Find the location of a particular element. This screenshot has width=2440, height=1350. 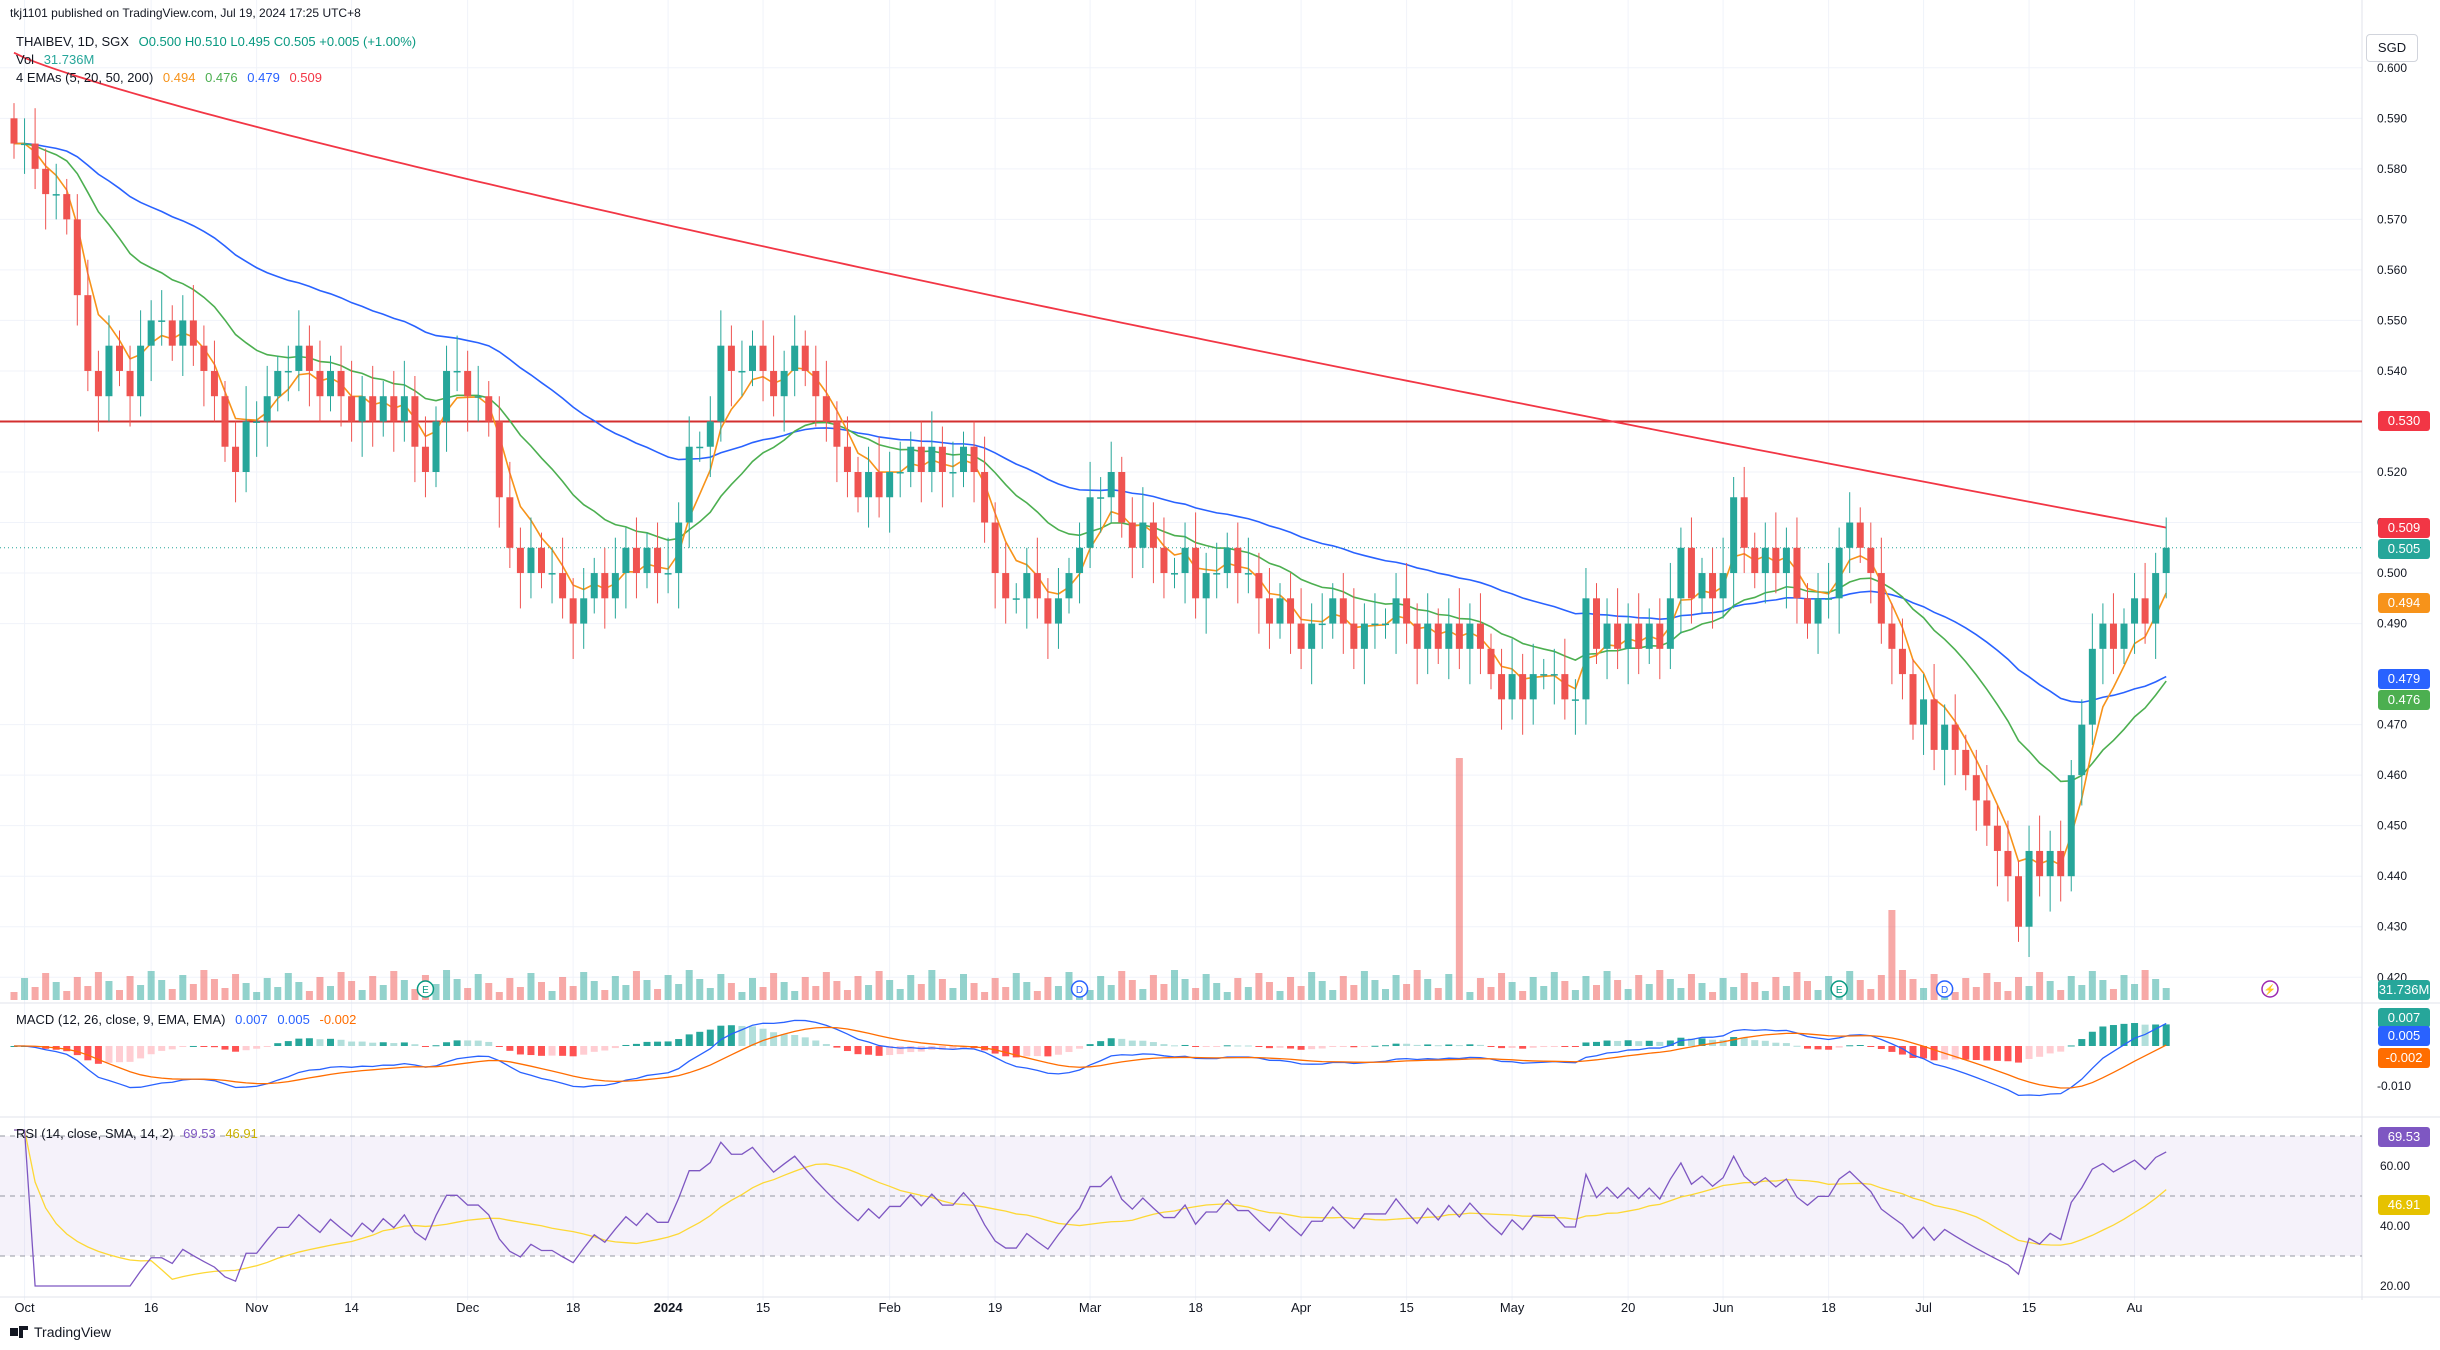

event-markers: E D E D ⚡ is located at coordinates (1347, 989).